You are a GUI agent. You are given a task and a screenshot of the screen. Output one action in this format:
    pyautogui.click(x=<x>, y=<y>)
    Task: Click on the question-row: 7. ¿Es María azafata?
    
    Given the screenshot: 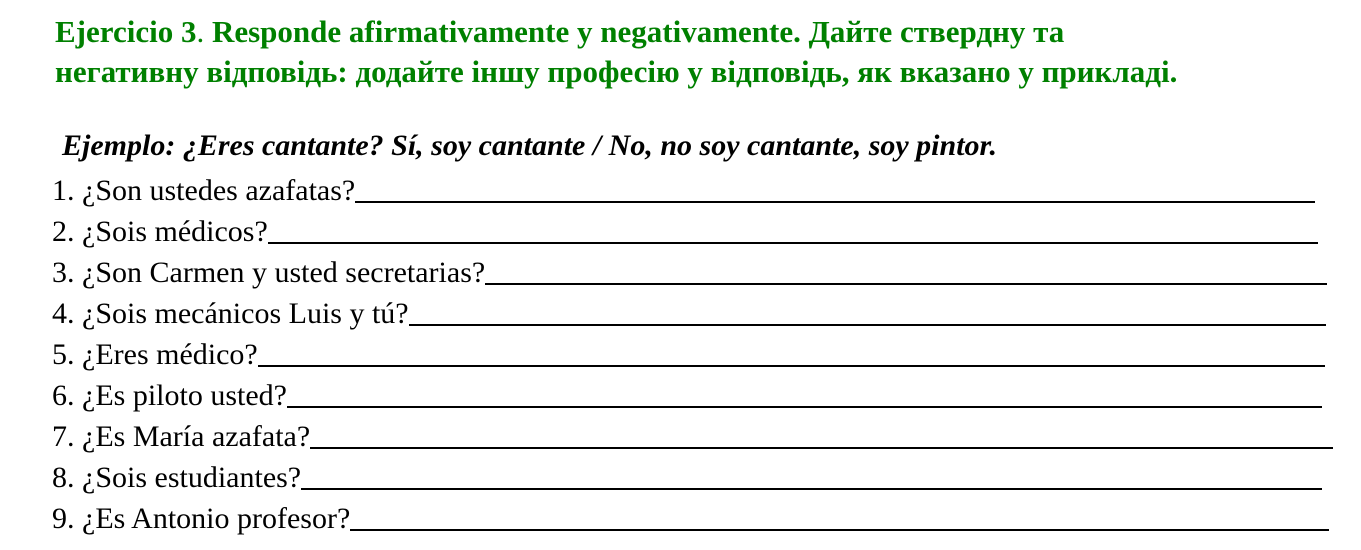 What is the action you would take?
    pyautogui.click(x=692, y=434)
    